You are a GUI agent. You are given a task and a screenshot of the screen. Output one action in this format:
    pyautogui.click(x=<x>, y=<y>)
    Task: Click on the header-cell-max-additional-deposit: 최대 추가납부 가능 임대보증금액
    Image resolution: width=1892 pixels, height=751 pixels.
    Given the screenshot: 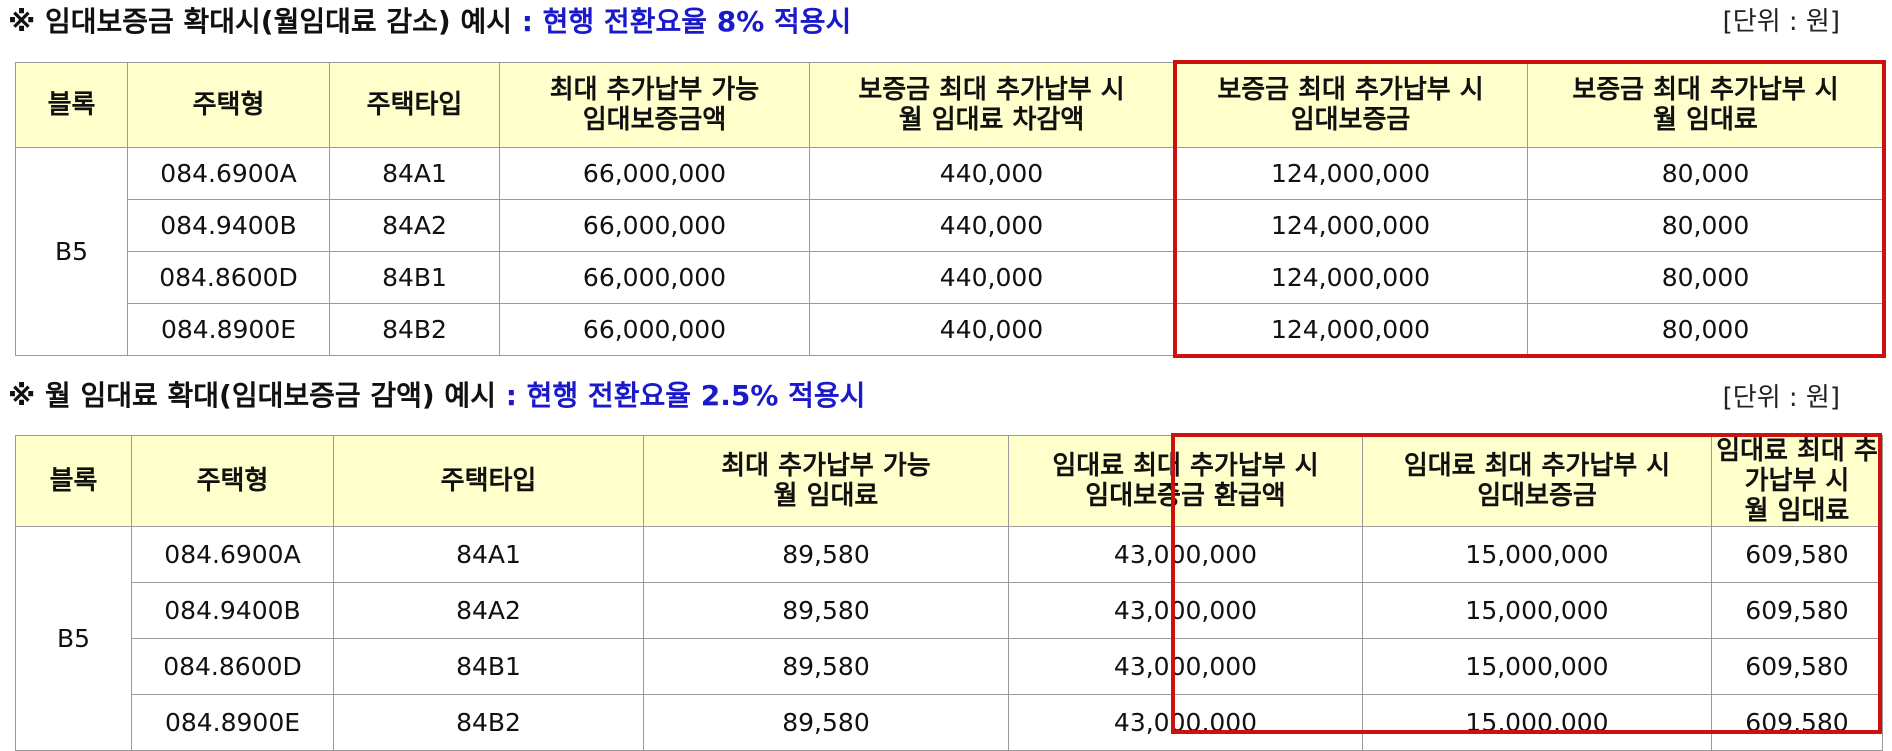 What is the action you would take?
    pyautogui.click(x=654, y=105)
    